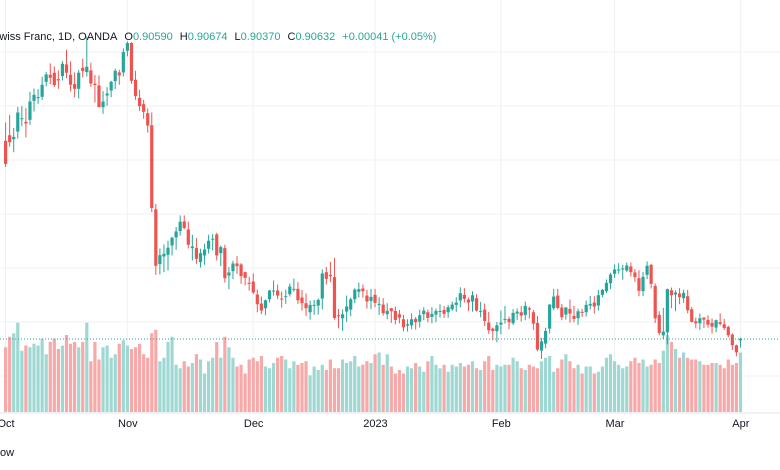 This screenshot has height=470, width=780. What do you see at coordinates (148, 37) in the screenshot?
I see `open-value: O0.90590` at bounding box center [148, 37].